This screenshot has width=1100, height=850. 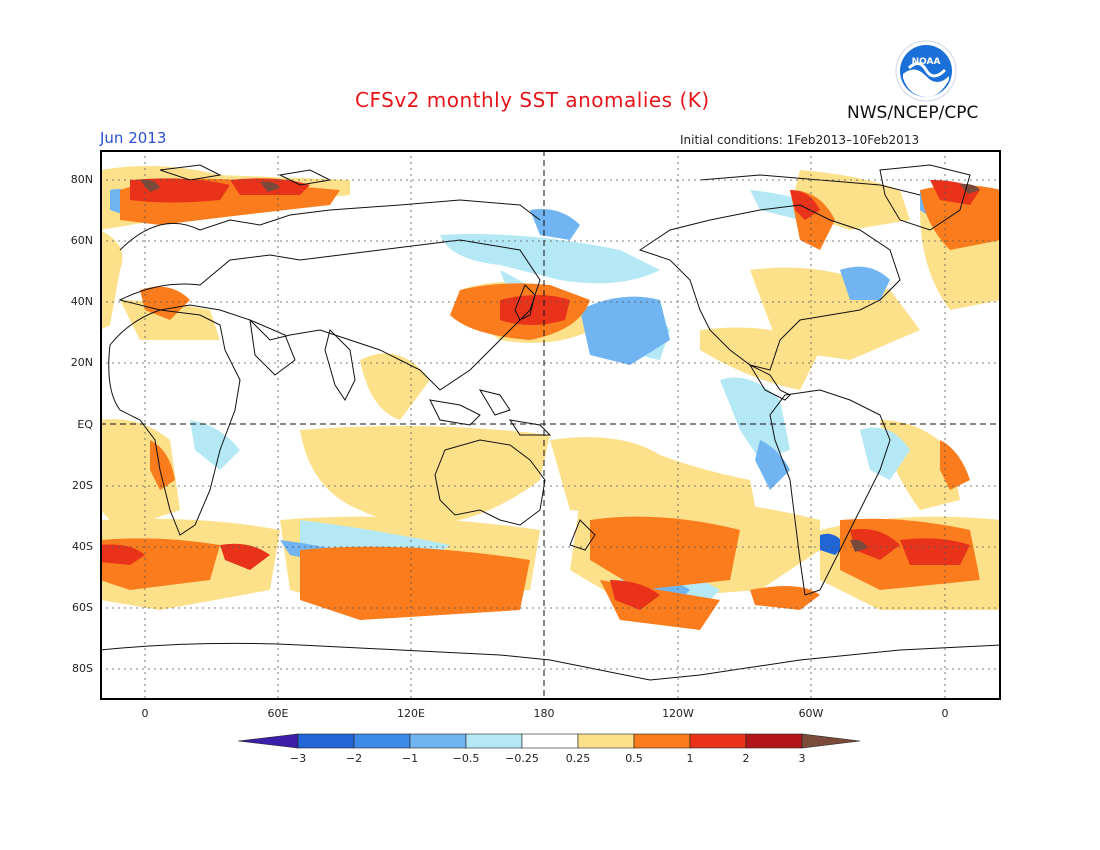 I want to click on colorbar-label: 3, so click(x=802, y=758).